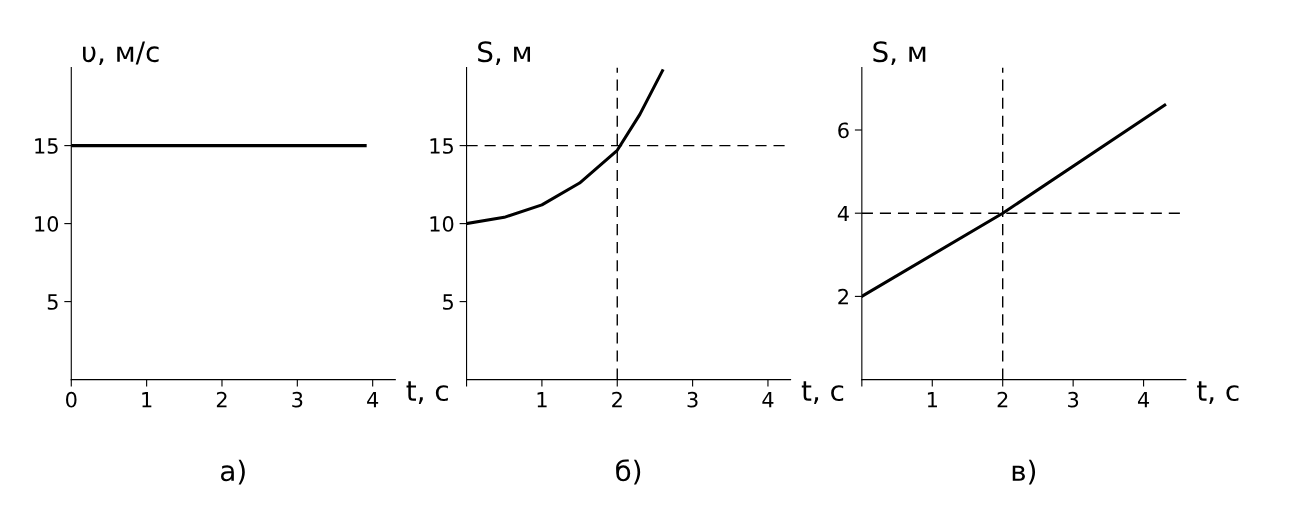 Image resolution: width=1296 pixels, height=520 pixels. Describe the element at coordinates (71, 399) in the screenshot. I see `x-tick-label: 0` at that location.